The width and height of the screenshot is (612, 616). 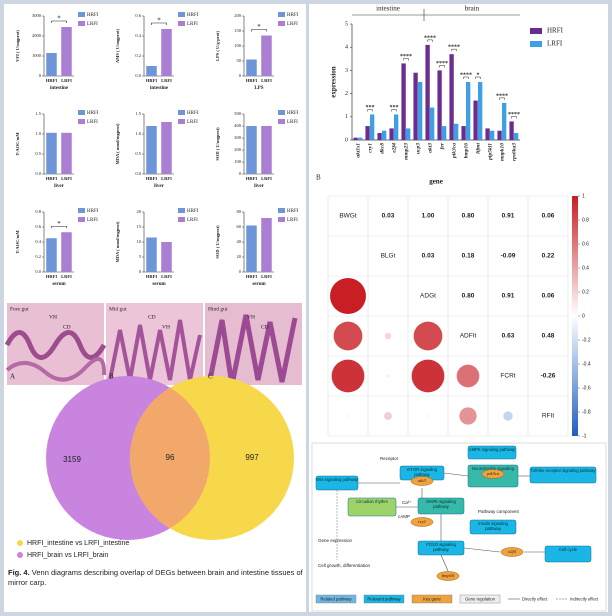 I want to click on diagram-note: Gene expression, so click(x=335, y=540).